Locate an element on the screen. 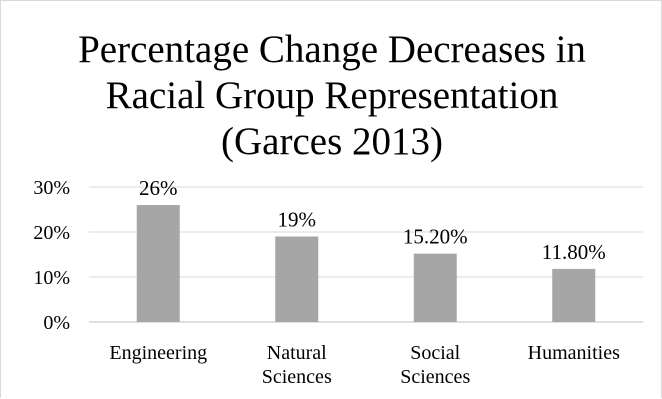 The image size is (662, 399). bar-value-label: 11.80% is located at coordinates (574, 252).